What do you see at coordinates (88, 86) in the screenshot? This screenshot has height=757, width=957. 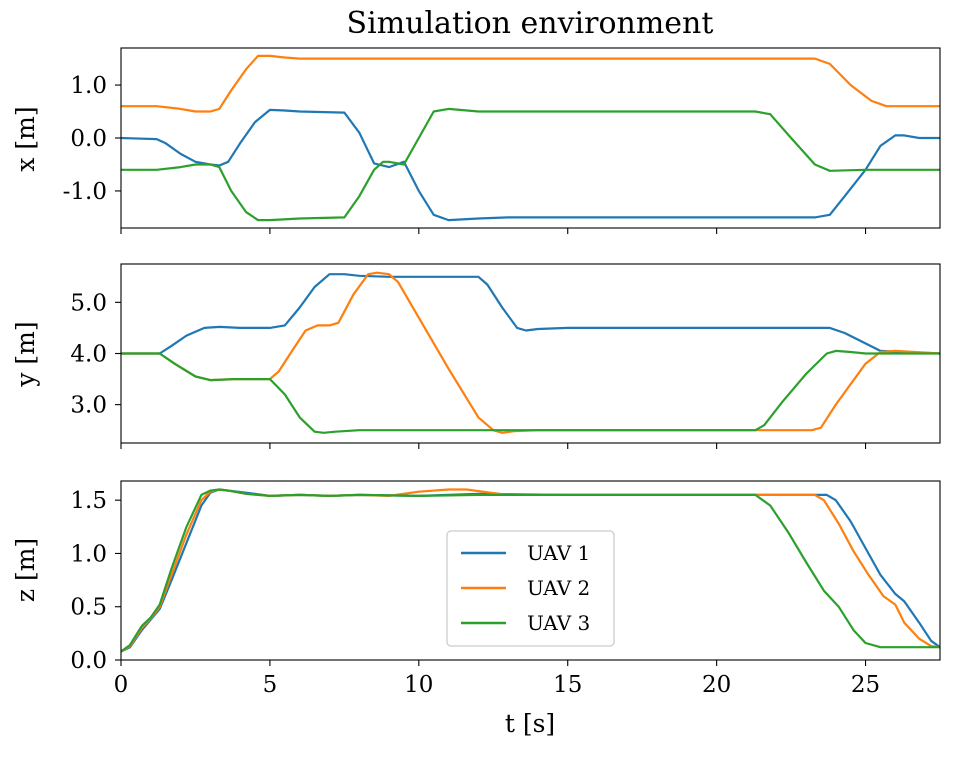 I see `ytick-label-x: 1.0` at bounding box center [88, 86].